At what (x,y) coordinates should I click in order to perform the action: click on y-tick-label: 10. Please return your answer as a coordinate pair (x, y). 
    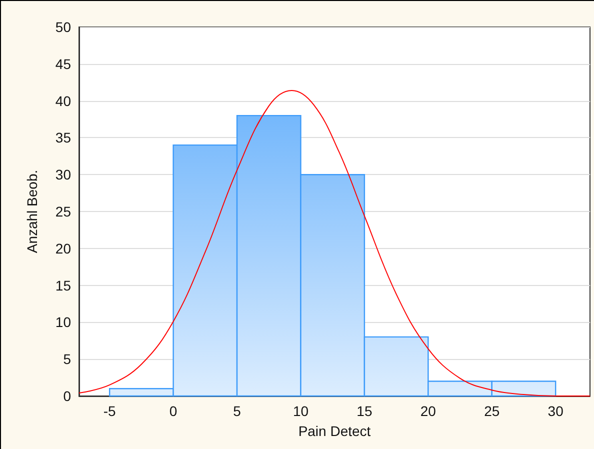
    Looking at the image, I should click on (63, 322).